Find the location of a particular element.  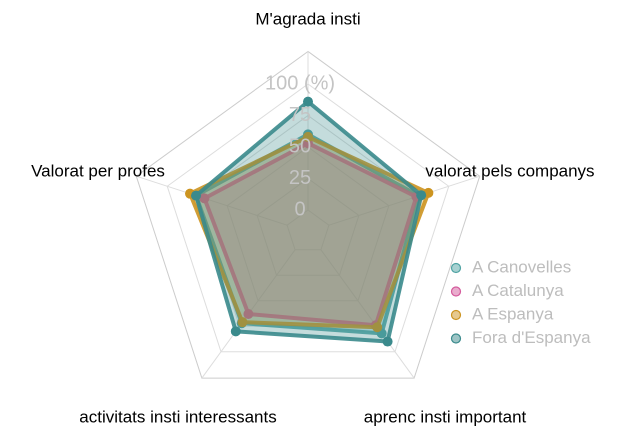

y-tick-label: 75 is located at coordinates (300, 115).